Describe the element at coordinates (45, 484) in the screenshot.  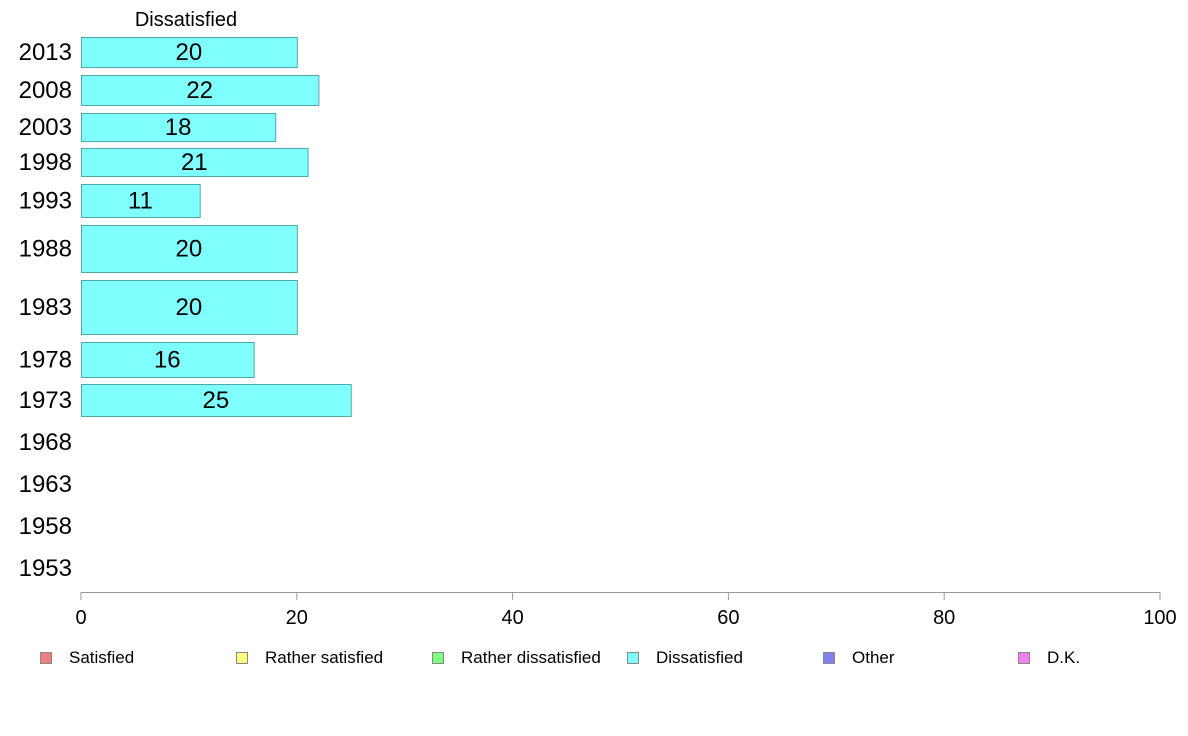
I see `y-tick-label: 1963` at that location.